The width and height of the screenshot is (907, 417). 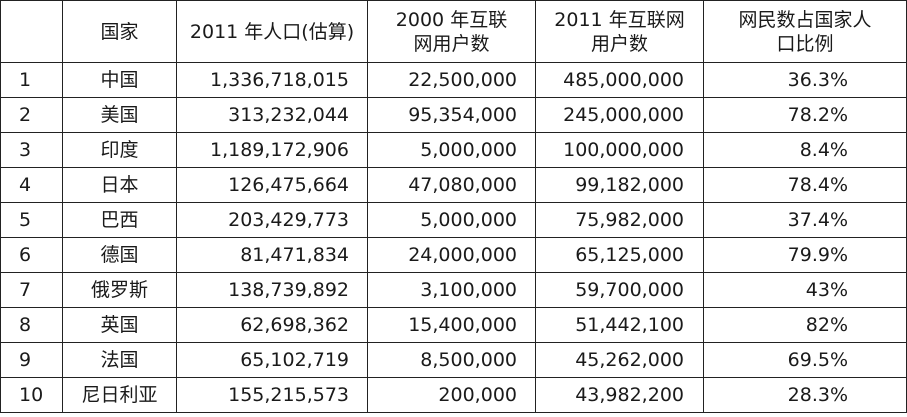 What do you see at coordinates (31, 360) in the screenshot?
I see `cell-rank: 9` at bounding box center [31, 360].